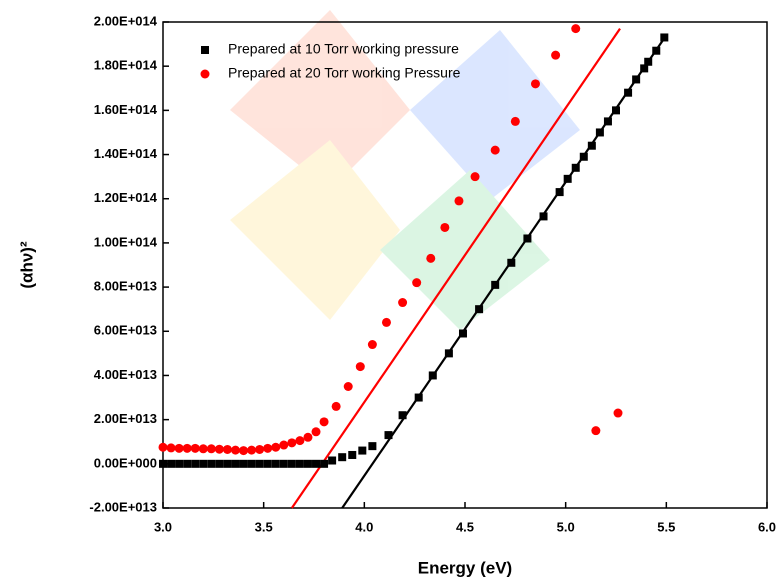 The width and height of the screenshot is (777, 584). Describe the element at coordinates (465, 567) in the screenshot. I see `x-axis-label: Energy (eV)` at that location.